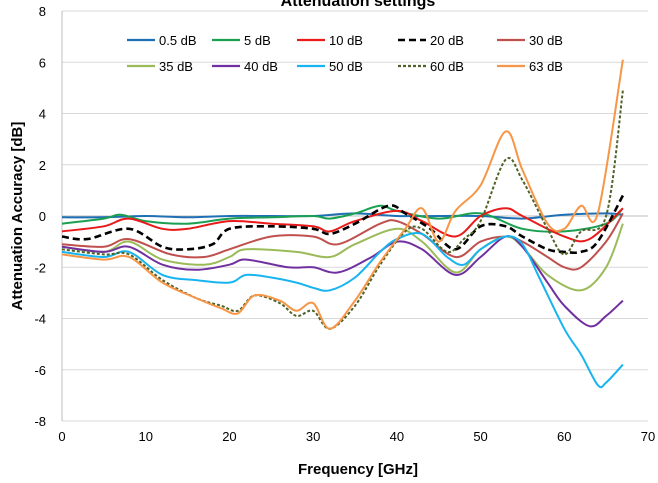 Image resolution: width=658 pixels, height=483 pixels. Describe the element at coordinates (40, 267) in the screenshot. I see `y-tick-label: -2` at that location.